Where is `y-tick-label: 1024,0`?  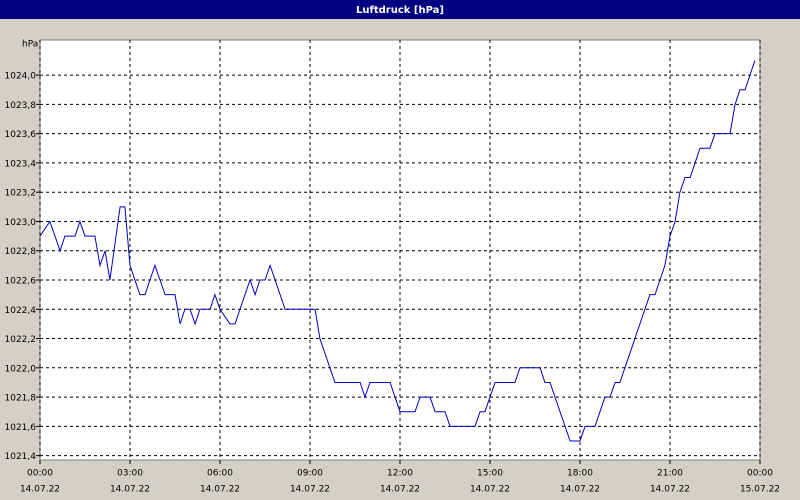 y-tick-label: 1024,0 is located at coordinates (21, 77).